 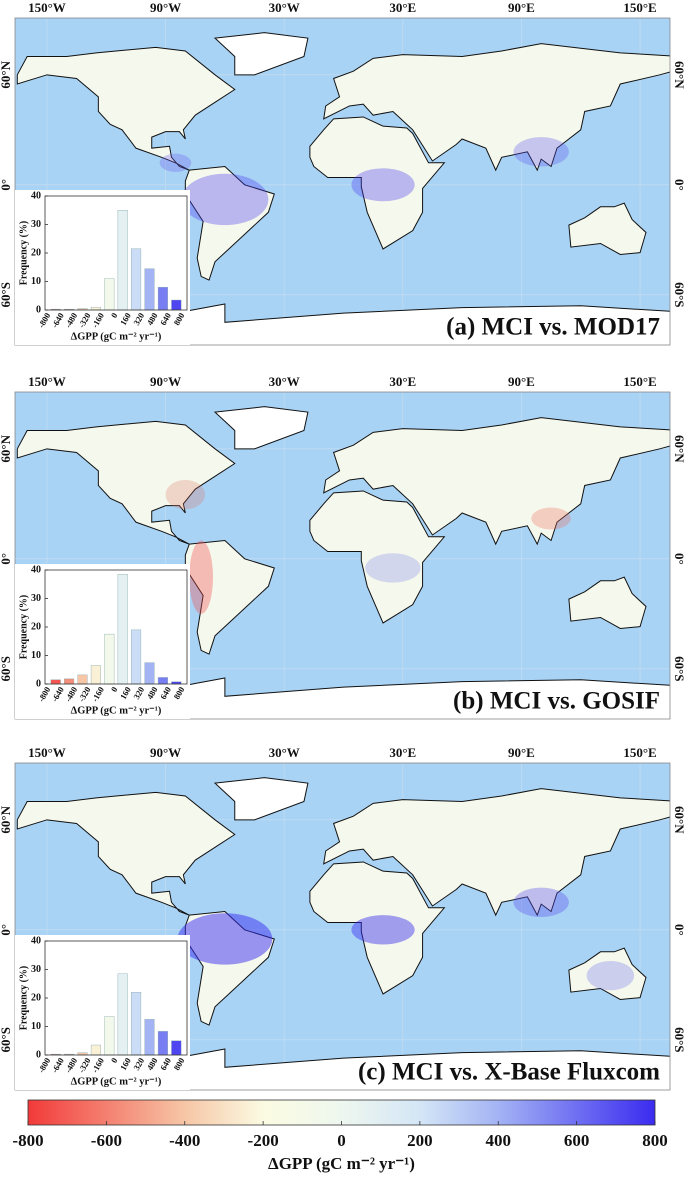 What do you see at coordinates (556, 701) in the screenshot?
I see `panel-title: (b) MCI vs. GOSIF` at bounding box center [556, 701].